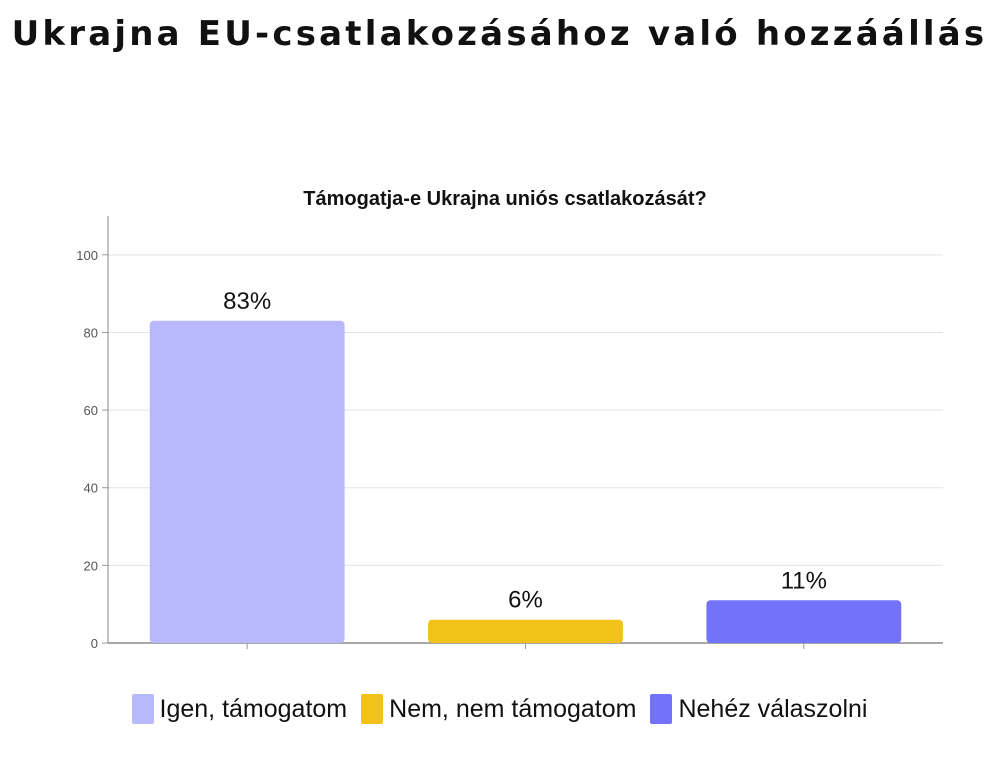 The image size is (999, 781). Describe the element at coordinates (94, 643) in the screenshot. I see `y-tick-label-0: 0` at that location.